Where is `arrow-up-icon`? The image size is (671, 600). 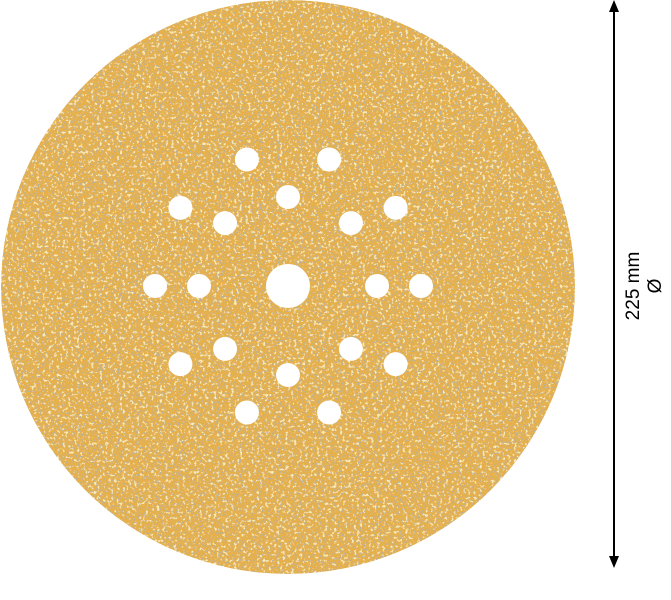
arrow-up-icon is located at coordinates (614, 6).